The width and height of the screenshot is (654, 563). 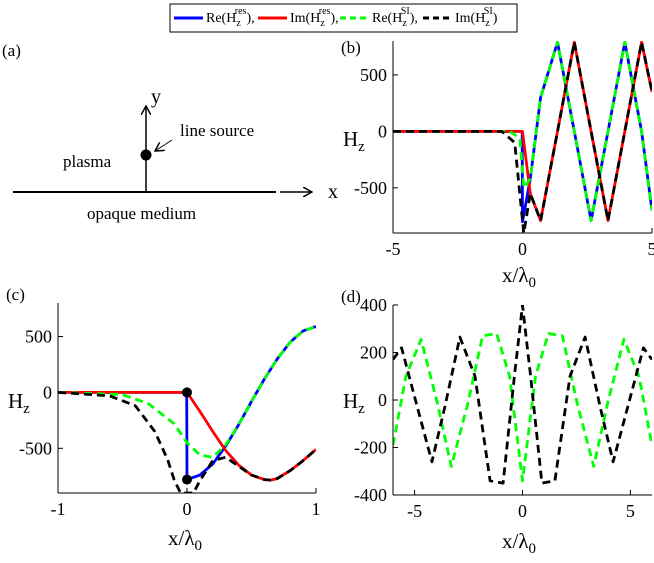 I want to click on line-source-label: line source, so click(x=217, y=130).